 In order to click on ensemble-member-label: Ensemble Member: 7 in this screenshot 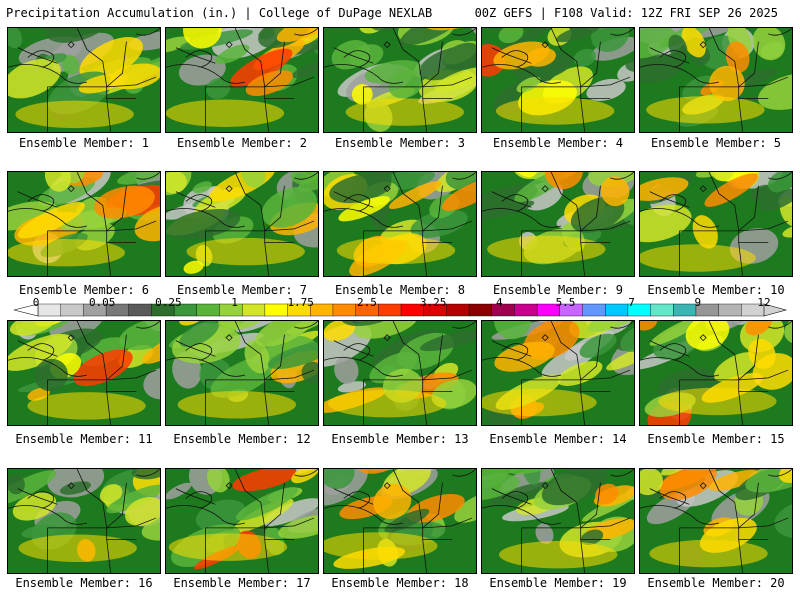, I will do `click(242, 290)`.